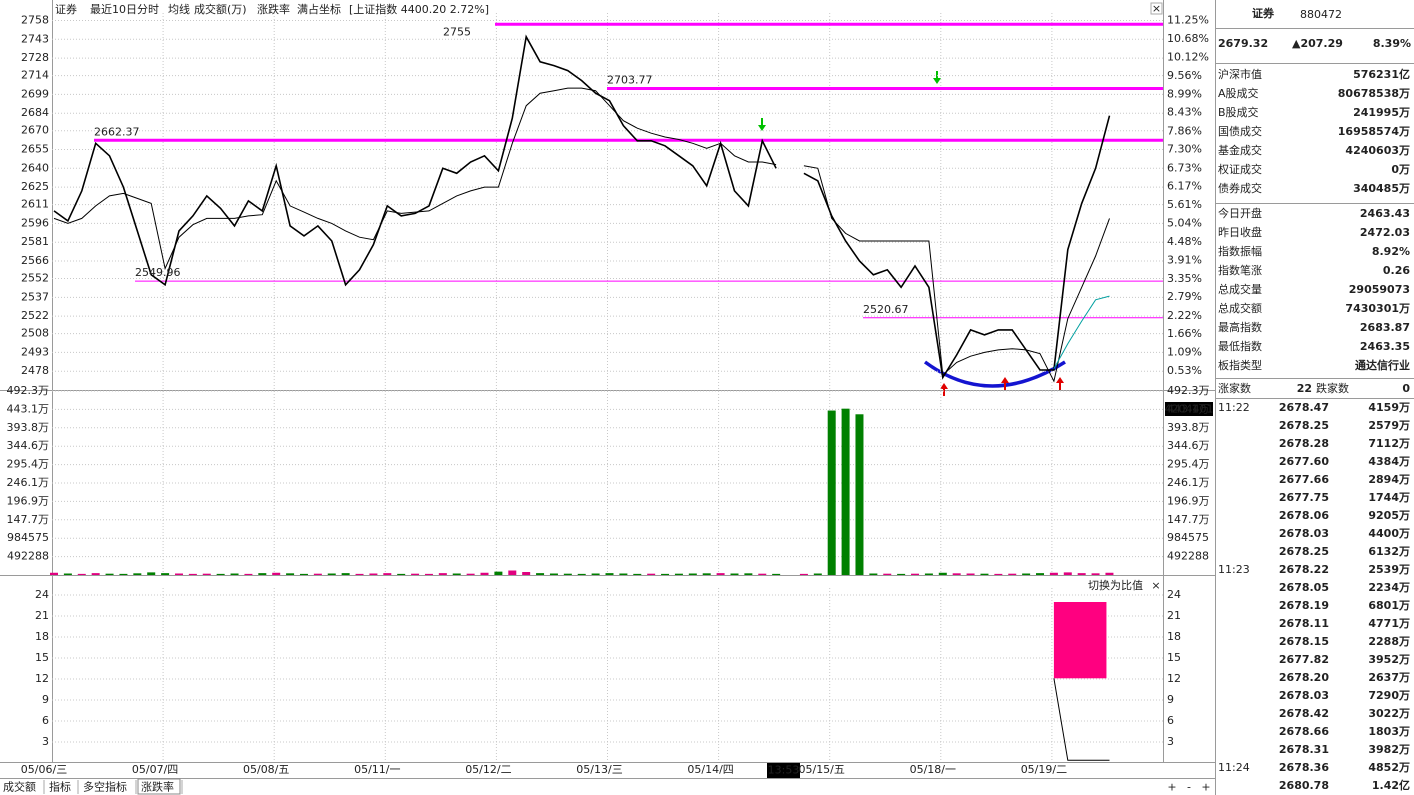 This screenshot has width=1414, height=795. I want to click on stat-label: 总成交量, so click(1240, 289).